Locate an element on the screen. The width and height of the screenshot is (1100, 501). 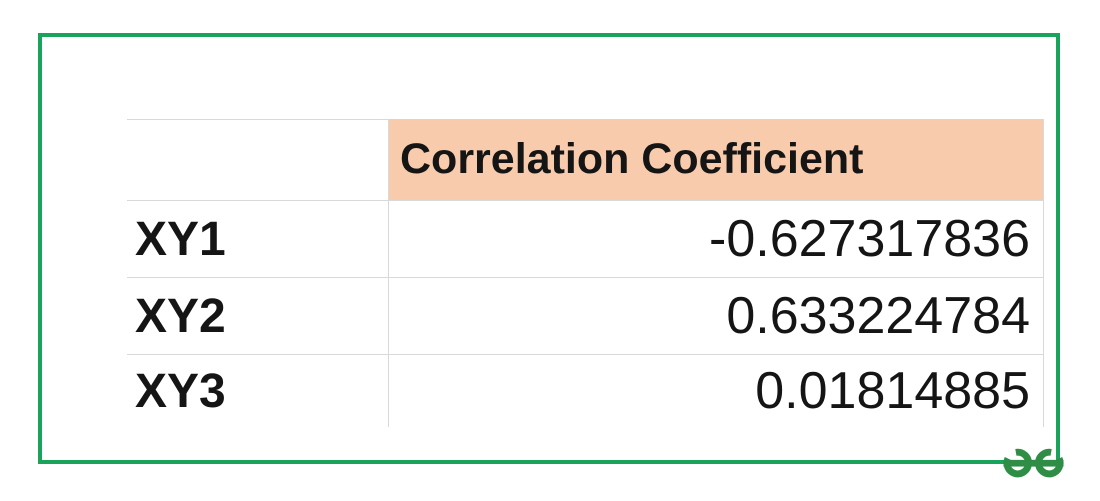
row-label-xy1: XY1 is located at coordinates (257, 238).